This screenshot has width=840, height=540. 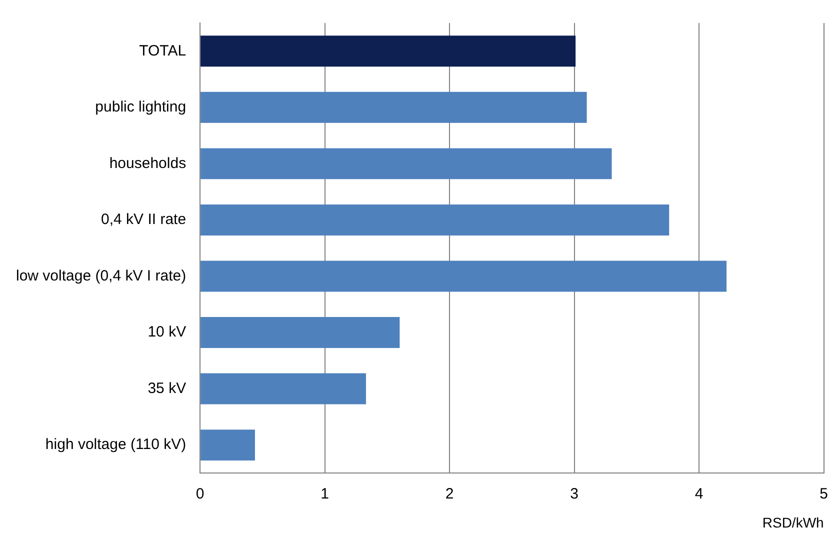 I want to click on y-tick-label: low voltage (0,4 kV I rate), so click(x=101, y=275).